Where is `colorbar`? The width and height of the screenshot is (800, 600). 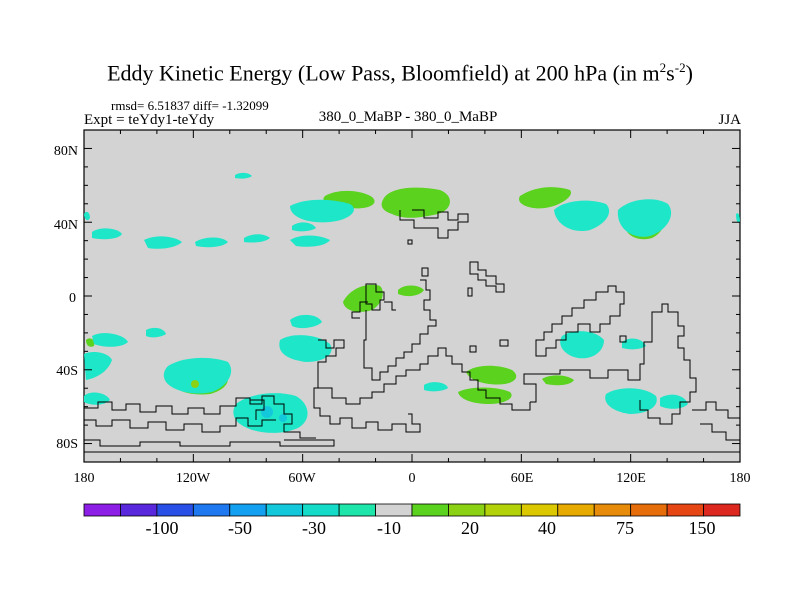 colorbar is located at coordinates (412, 510).